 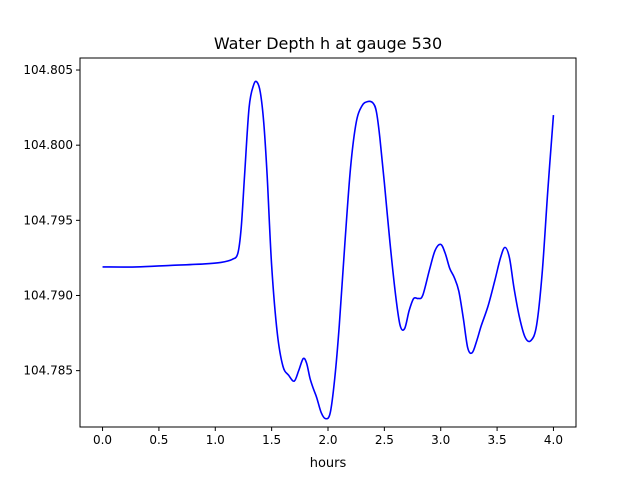 What do you see at coordinates (384, 440) in the screenshot?
I see `x-tick-label: 2.5` at bounding box center [384, 440].